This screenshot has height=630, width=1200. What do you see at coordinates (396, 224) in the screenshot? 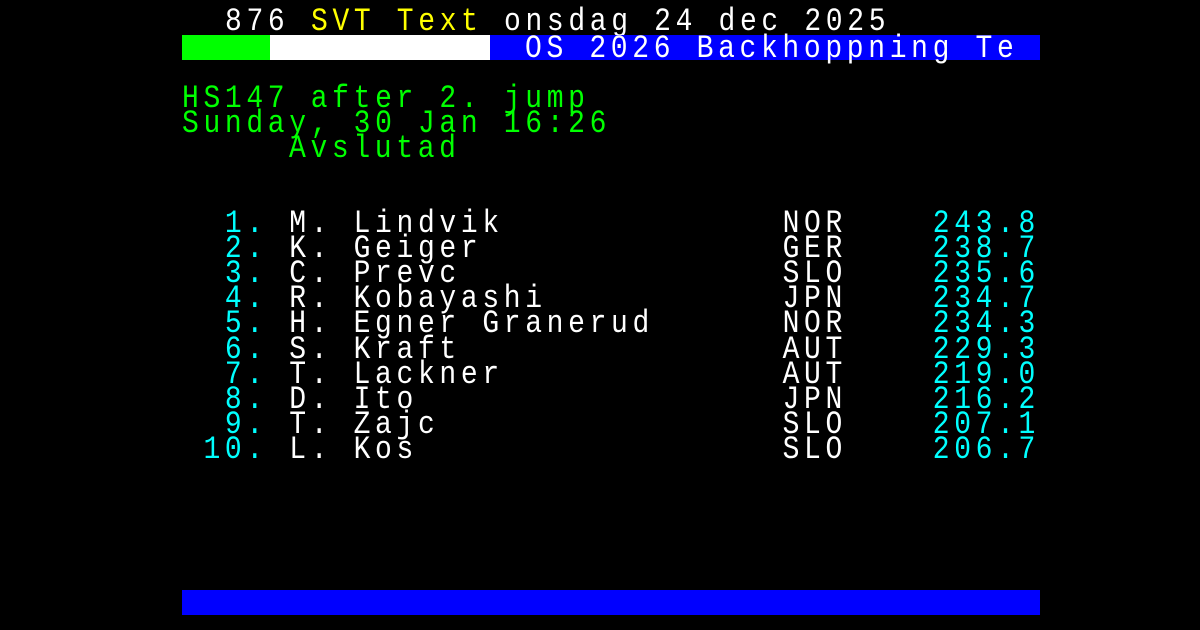
I see `result-name: M. Lindvik` at bounding box center [396, 224].